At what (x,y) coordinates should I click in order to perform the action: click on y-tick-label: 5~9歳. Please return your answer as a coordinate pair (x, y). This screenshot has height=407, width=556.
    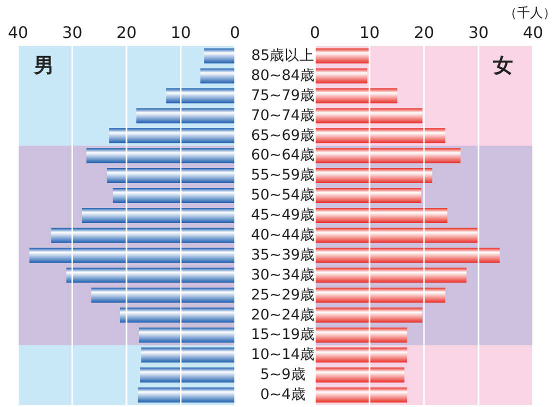
    Looking at the image, I should click on (283, 375).